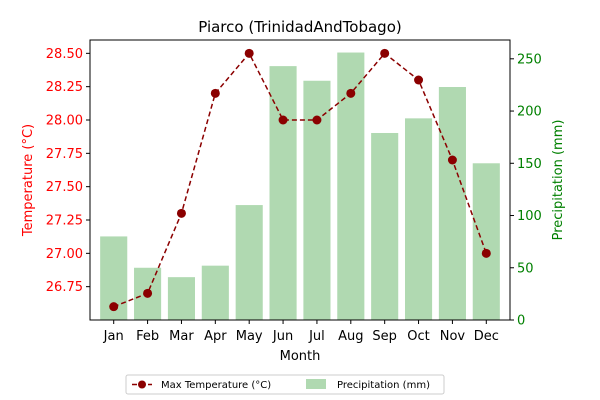 The height and width of the screenshot is (400, 600). I want to click on precipitation-bar-sep, so click(385, 226).